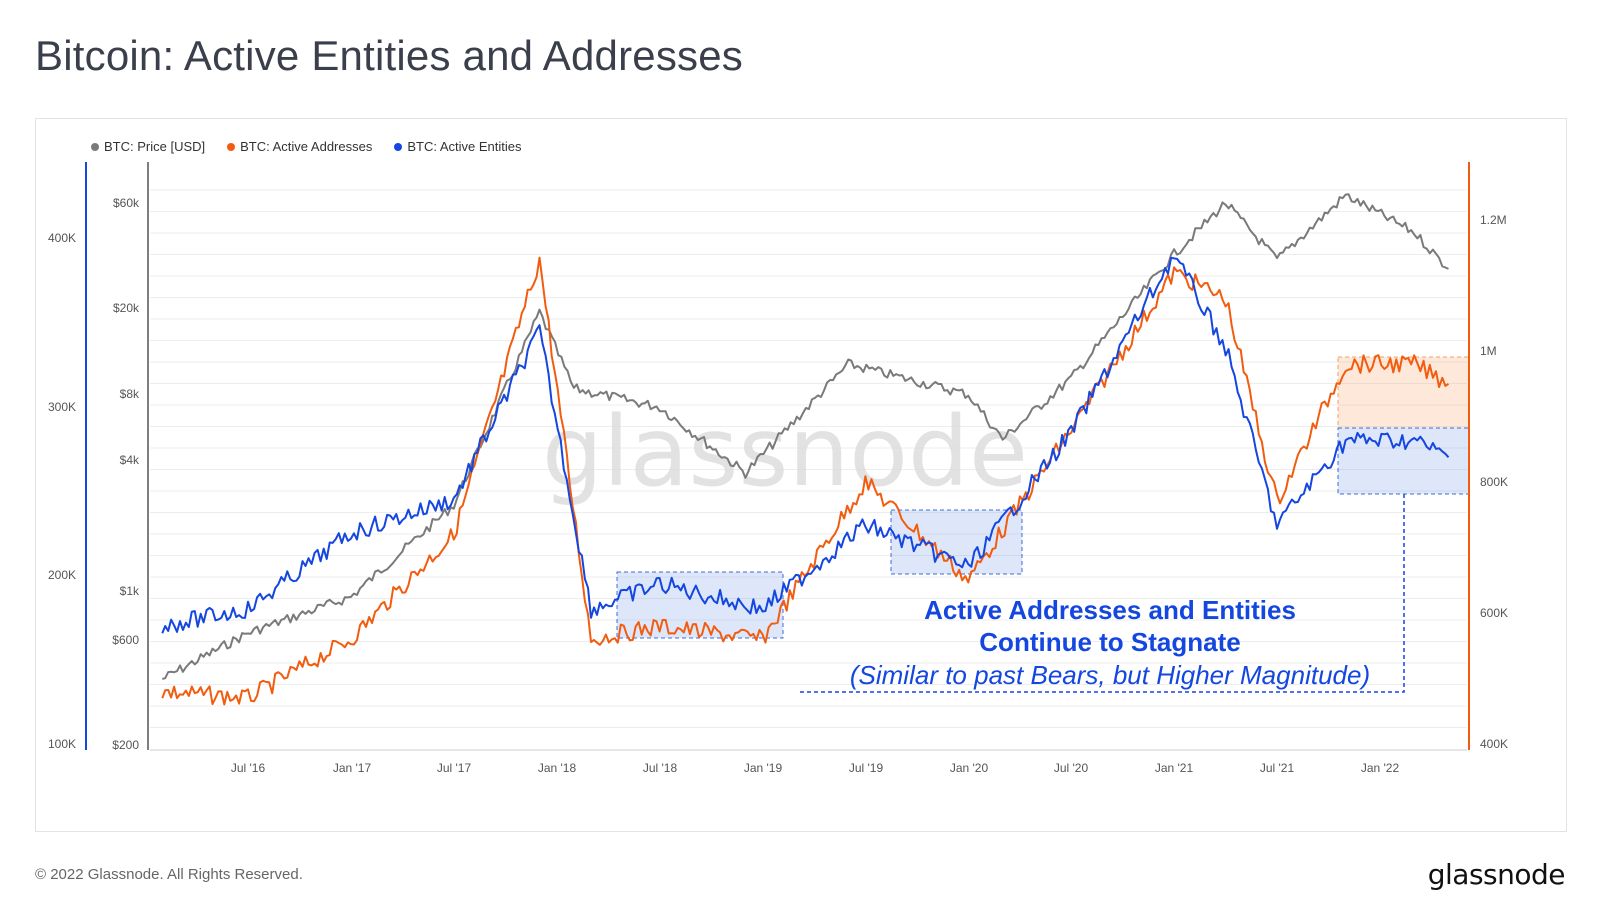  I want to click on page-title: Bitcoin: Active Entities and Addresses, so click(389, 55).